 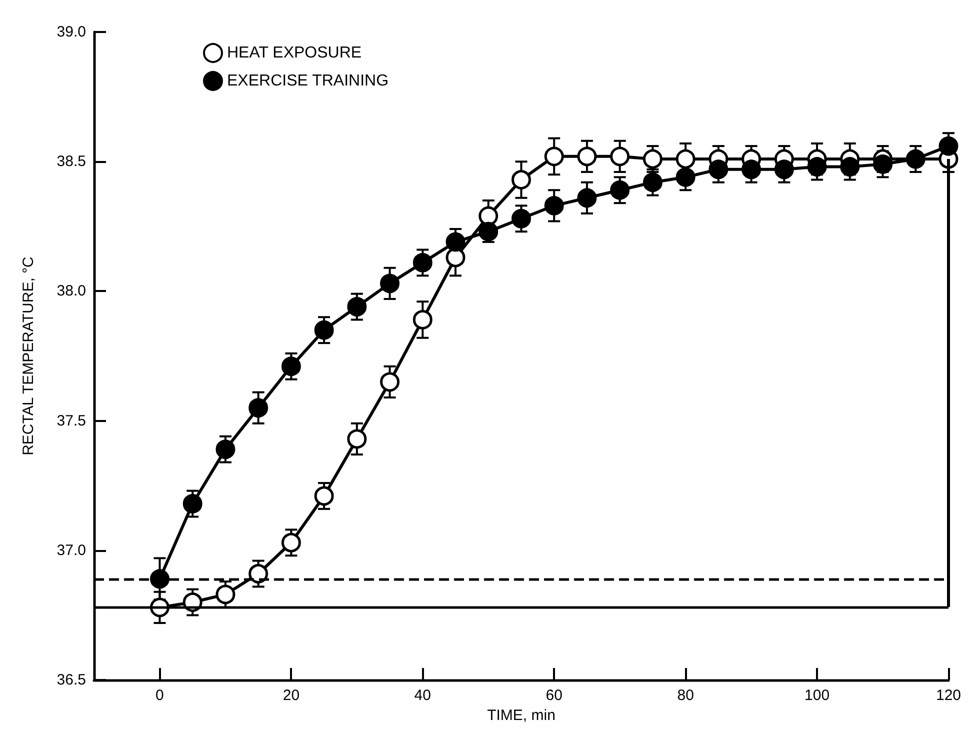 I want to click on x-tick-label: 60, so click(x=554, y=695).